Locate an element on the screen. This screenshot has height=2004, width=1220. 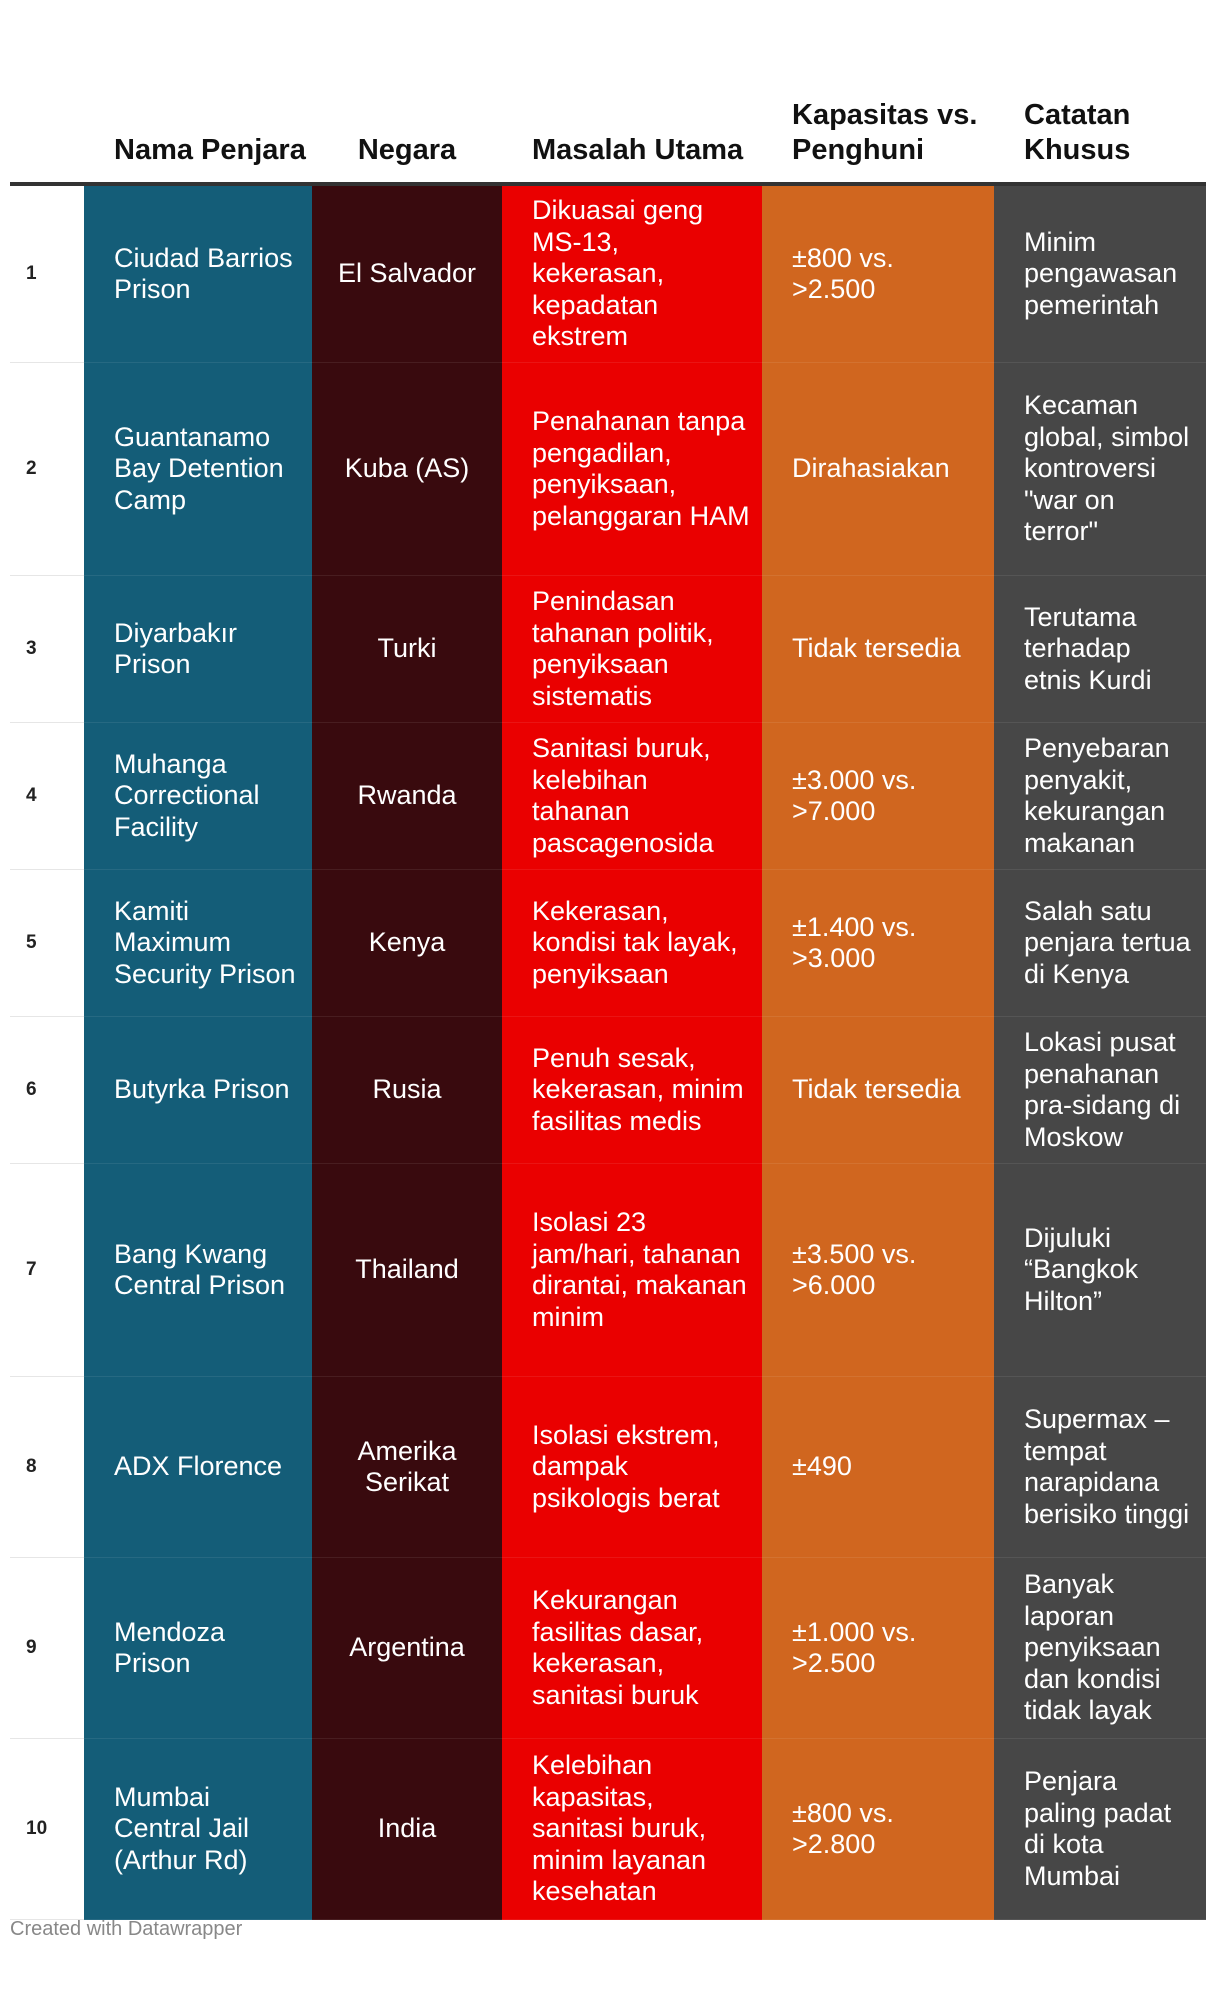
main-problem: Isolasi ekstrem, dampak psikologis berat is located at coordinates (632, 1467).